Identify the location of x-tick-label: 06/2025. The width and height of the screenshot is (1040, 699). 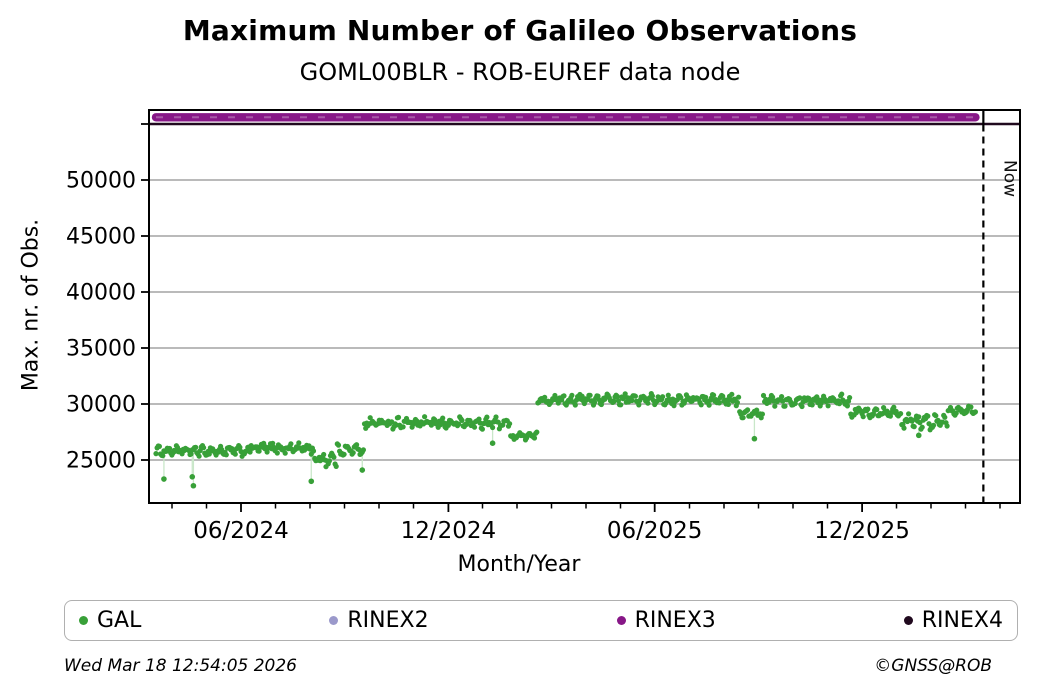
(655, 531).